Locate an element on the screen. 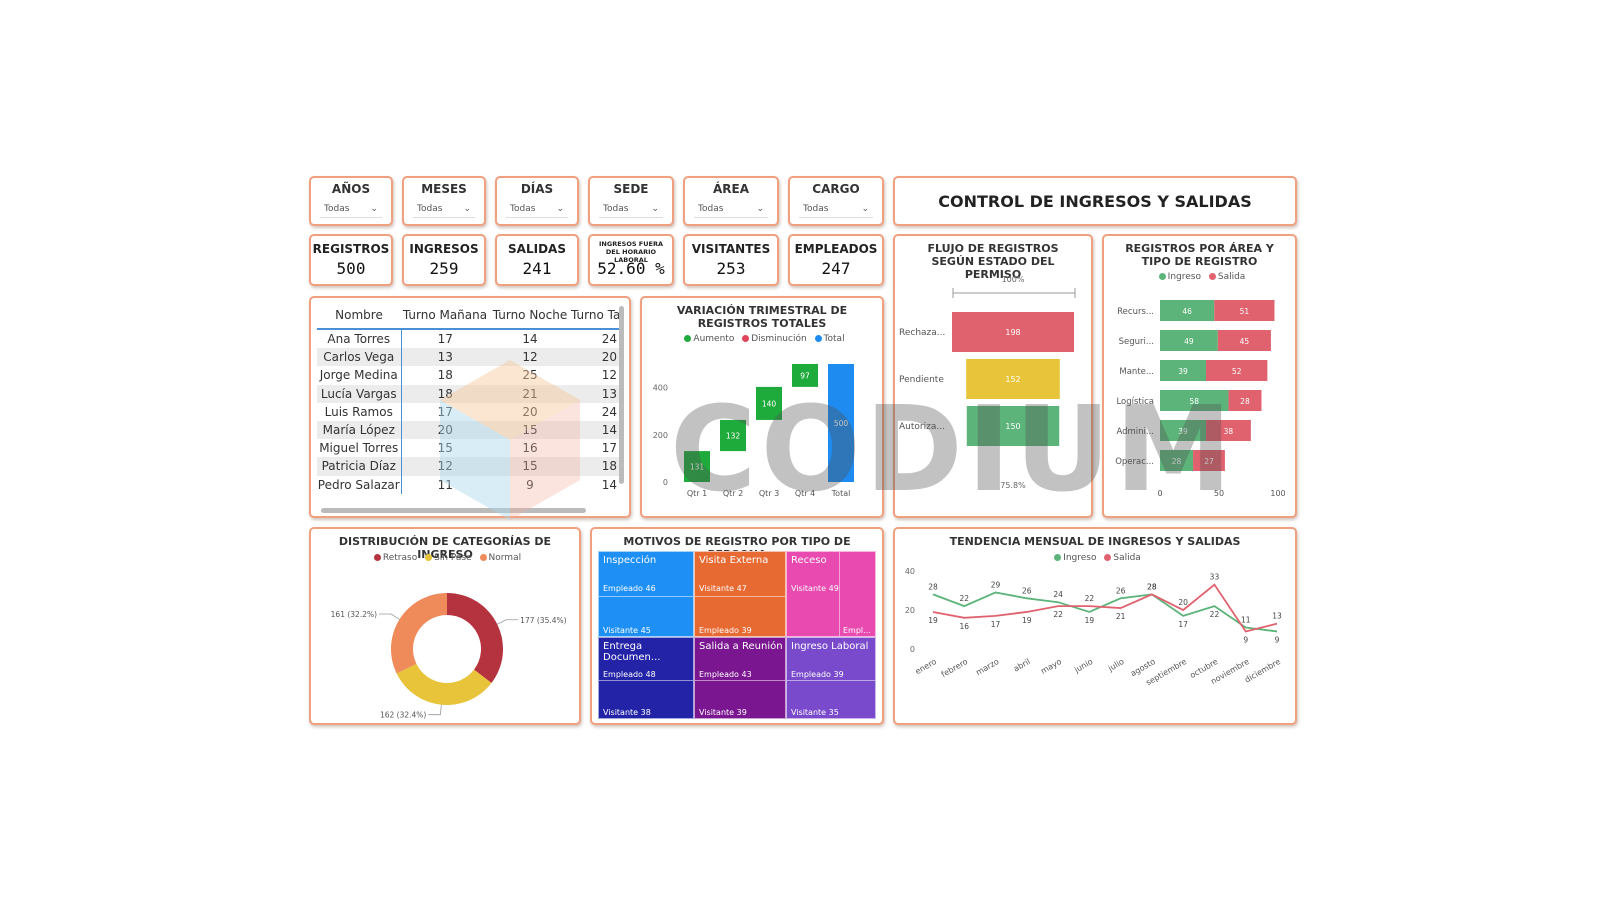 Image resolution: width=1600 pixels, height=900 pixels. data-label: 45 is located at coordinates (1245, 341).